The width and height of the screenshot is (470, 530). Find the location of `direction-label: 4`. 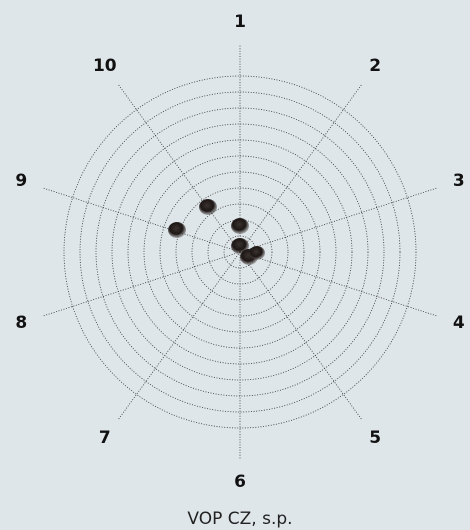

direction-label: 4 is located at coordinates (459, 323).